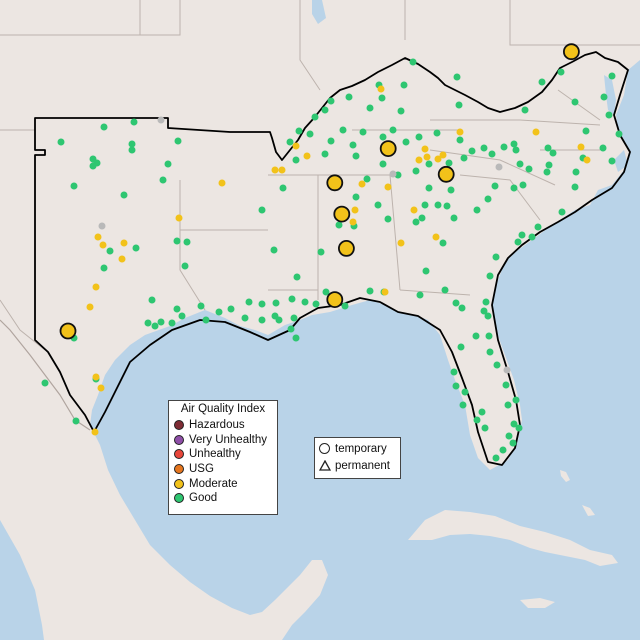 Image resolution: width=640 pixels, height=640 pixels. Describe the element at coordinates (213, 483) in the screenshot. I see `legend-label: Moderate` at that location.